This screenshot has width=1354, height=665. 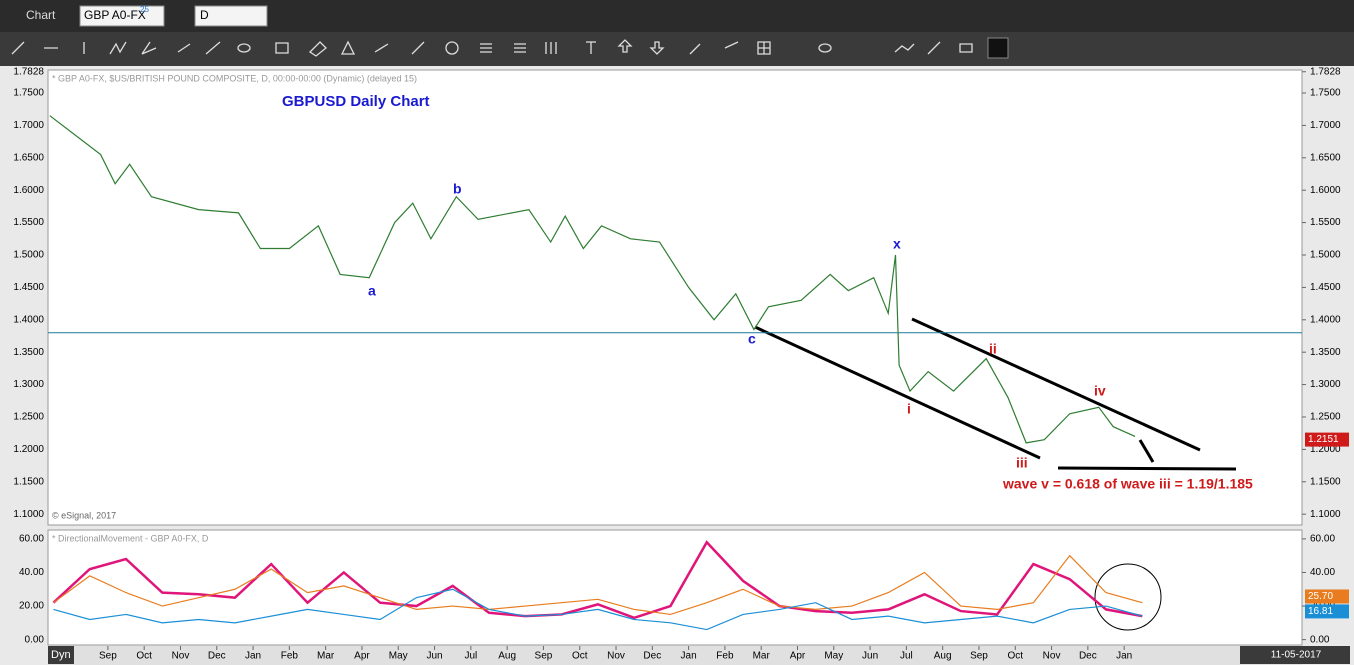 What do you see at coordinates (995, 394) in the screenshot?
I see `trend-lines` at bounding box center [995, 394].